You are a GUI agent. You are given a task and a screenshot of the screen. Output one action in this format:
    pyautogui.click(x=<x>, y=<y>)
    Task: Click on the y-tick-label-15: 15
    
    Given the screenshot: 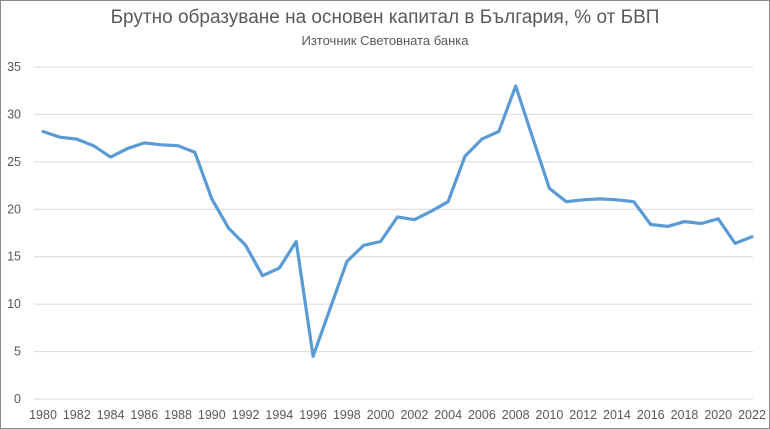 What is the action you would take?
    pyautogui.click(x=14, y=257)
    